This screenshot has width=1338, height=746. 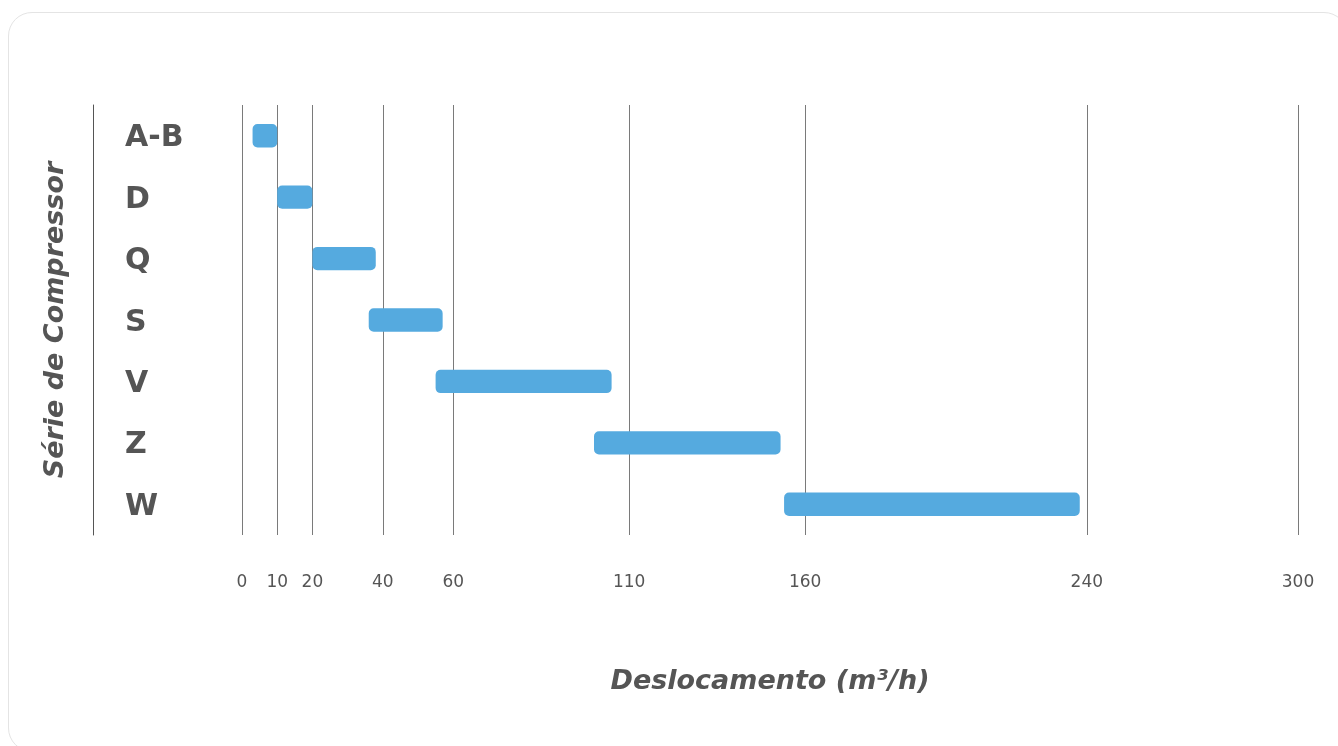 I want to click on x-tick-label: 300, so click(x=1298, y=580).